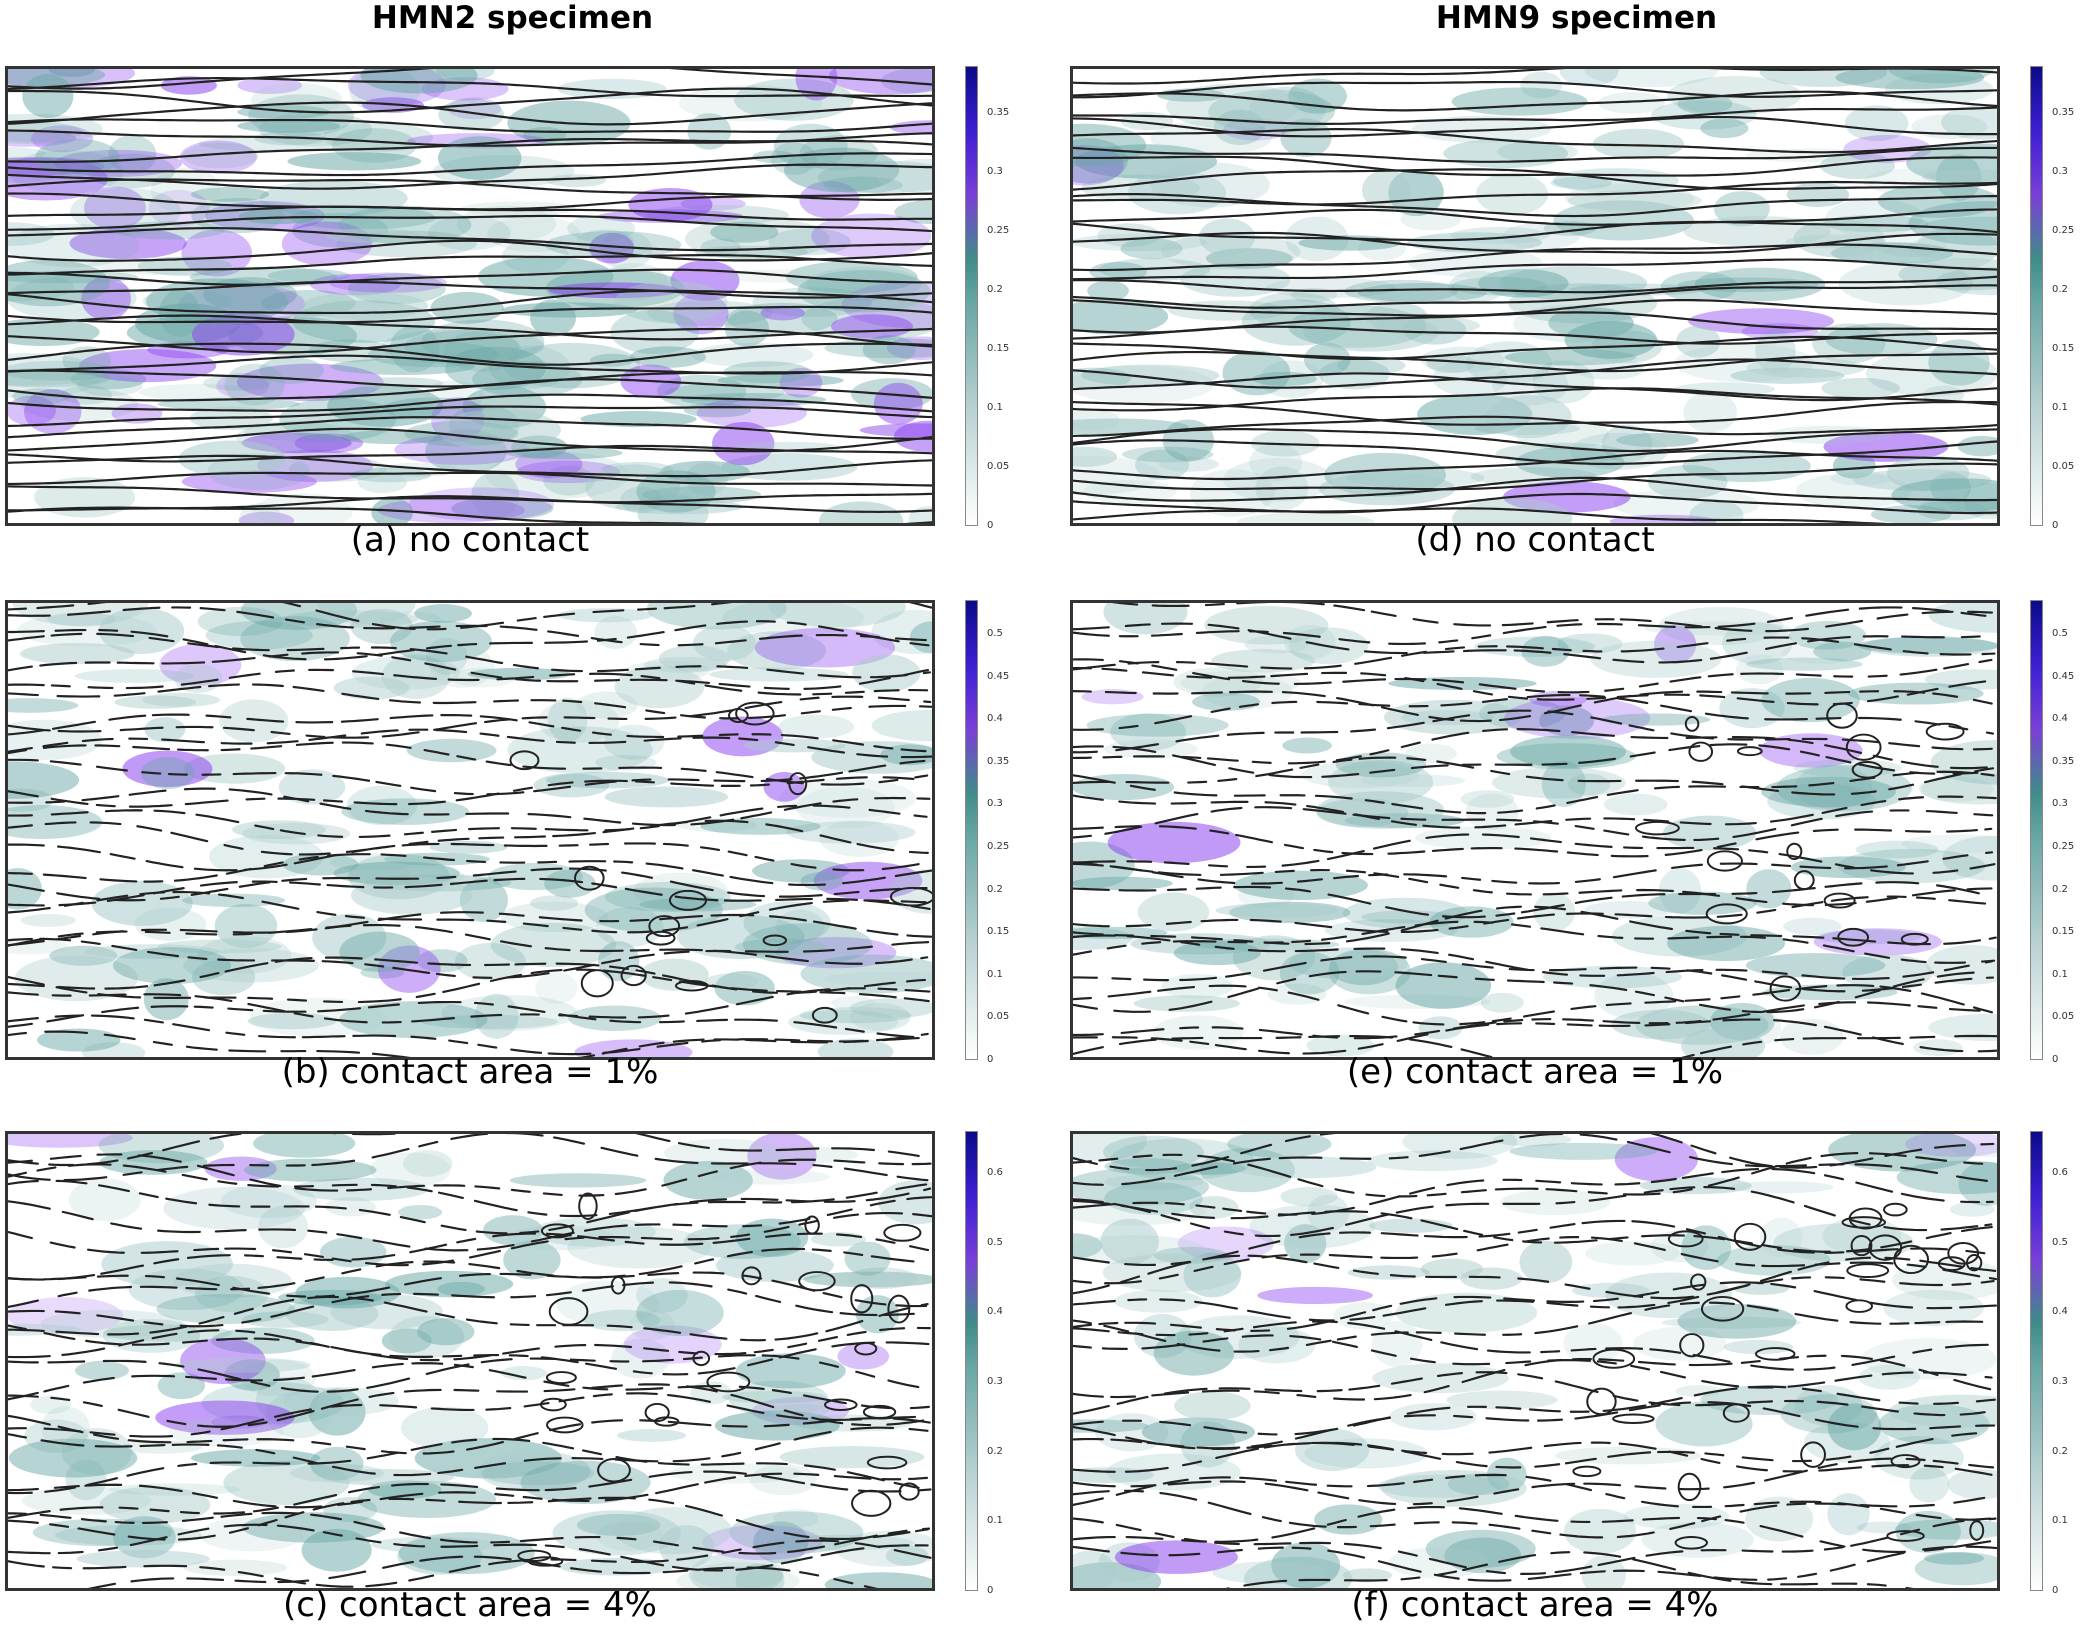 The height and width of the screenshot is (1642, 2088). Describe the element at coordinates (990, 525) in the screenshot. I see `colorbar-tick-label: 0` at that location.